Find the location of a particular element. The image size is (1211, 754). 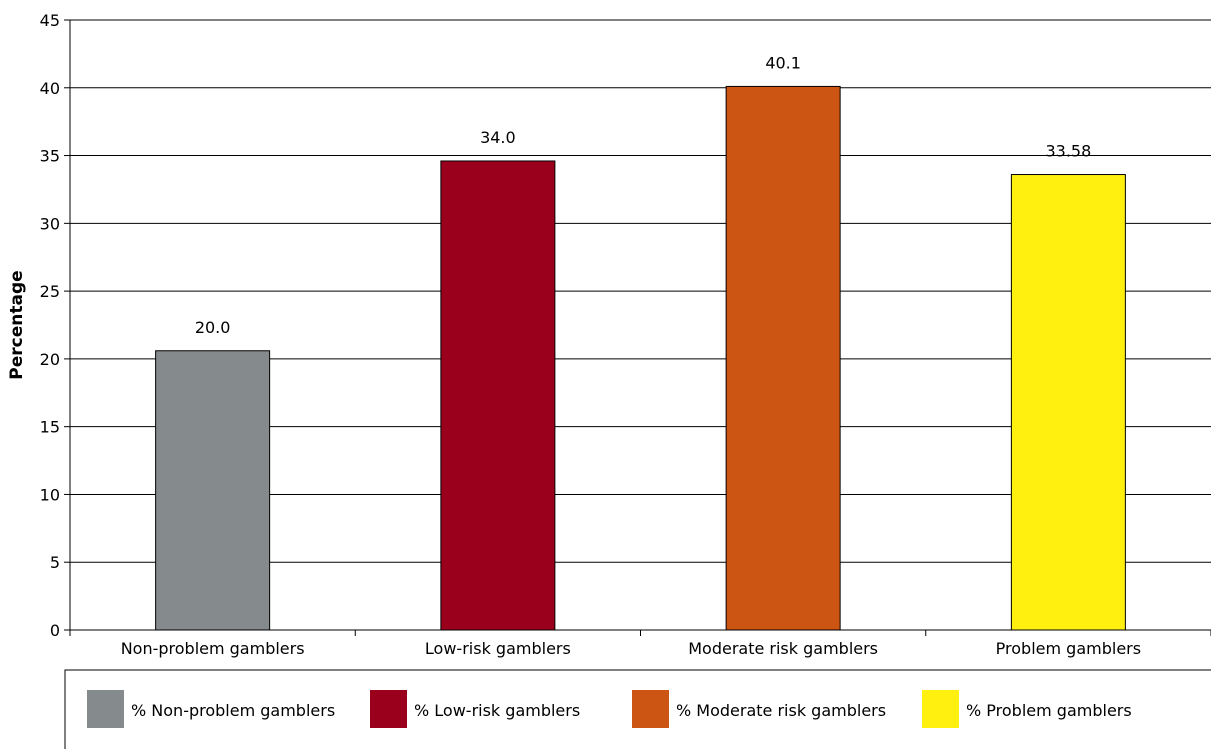

x-tick-label: Non-problem gamblers is located at coordinates (213, 648).